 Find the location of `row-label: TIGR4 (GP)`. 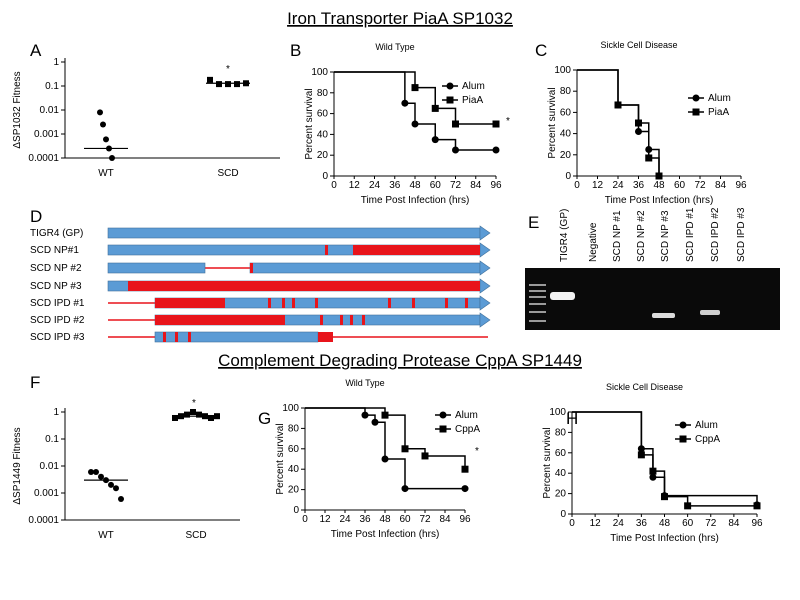

row-label: TIGR4 (GP) is located at coordinates (56, 233).